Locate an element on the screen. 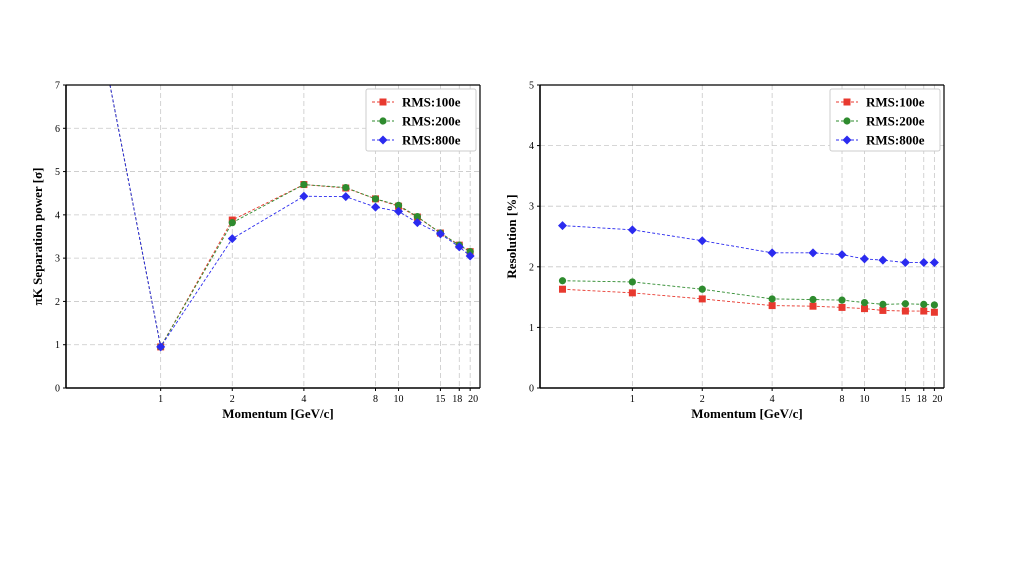 The image size is (1024, 580). legend-item: RMS:800e is located at coordinates (416, 140).